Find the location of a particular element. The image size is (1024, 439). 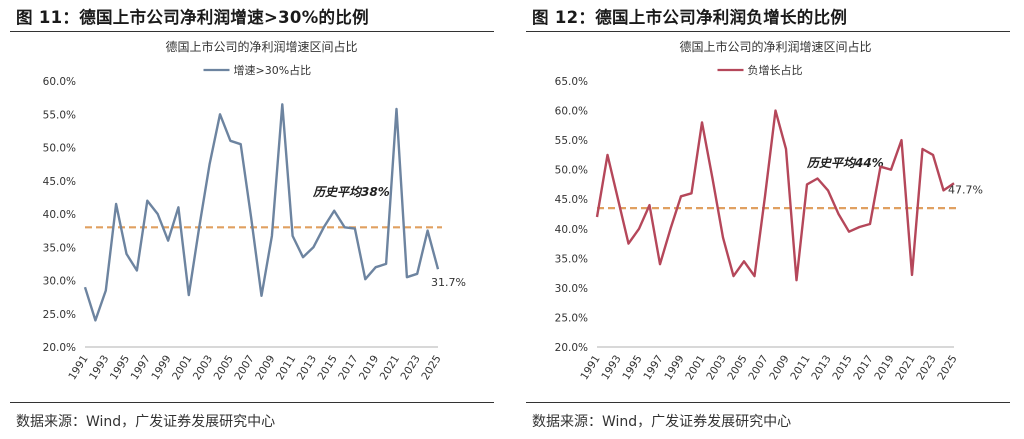

legend-label: 负增长占比 is located at coordinates (775, 70).